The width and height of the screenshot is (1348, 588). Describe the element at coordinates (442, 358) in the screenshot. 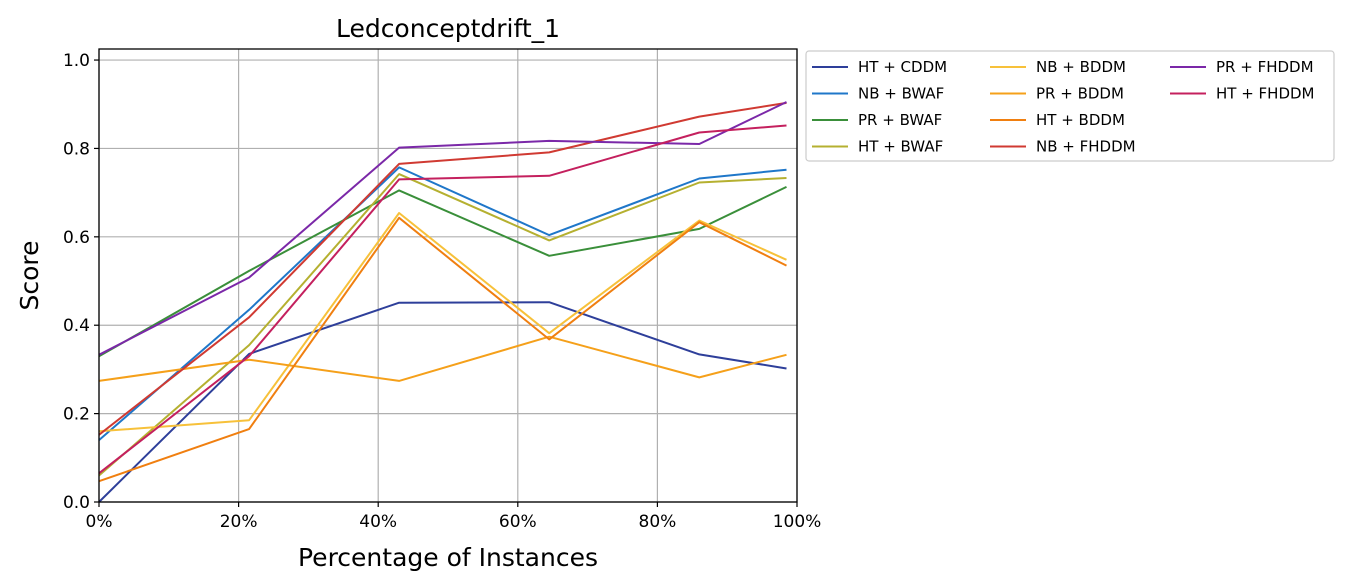

I see `series-line-pr-bddm` at that location.